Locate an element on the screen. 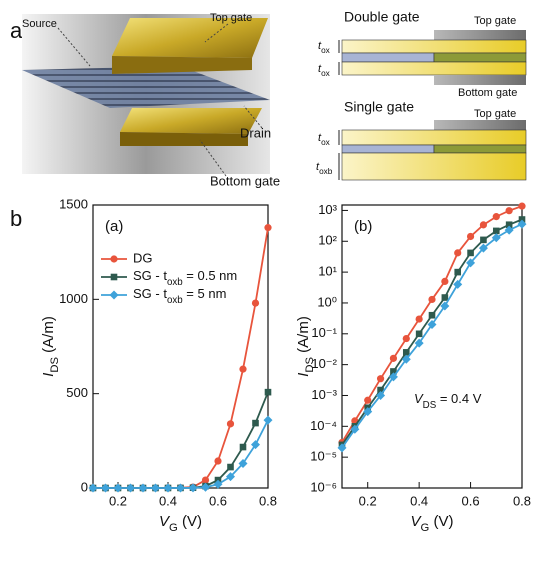 This screenshot has width=552, height=564. y-tick-label: 10⁻¹ is located at coordinates (324, 332).